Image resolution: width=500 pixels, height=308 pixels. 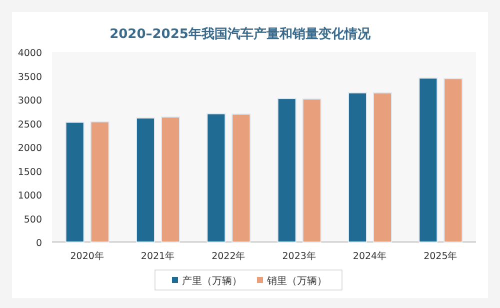 I want to click on x-tick-label: 2021年, so click(x=158, y=256).